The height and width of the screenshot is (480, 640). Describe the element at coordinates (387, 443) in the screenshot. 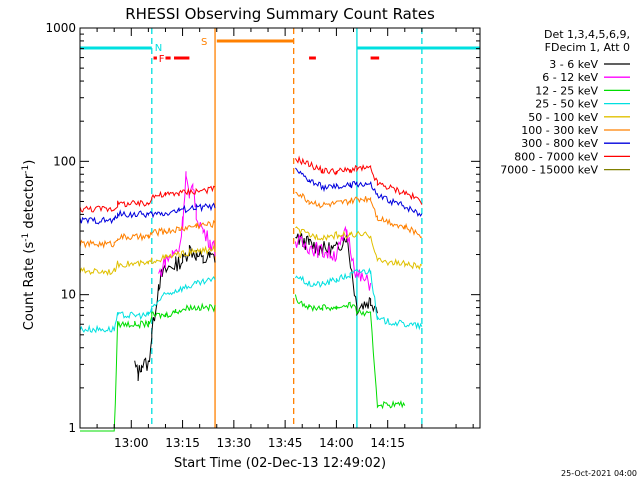

I see `x-tick-label: 14:15` at that location.